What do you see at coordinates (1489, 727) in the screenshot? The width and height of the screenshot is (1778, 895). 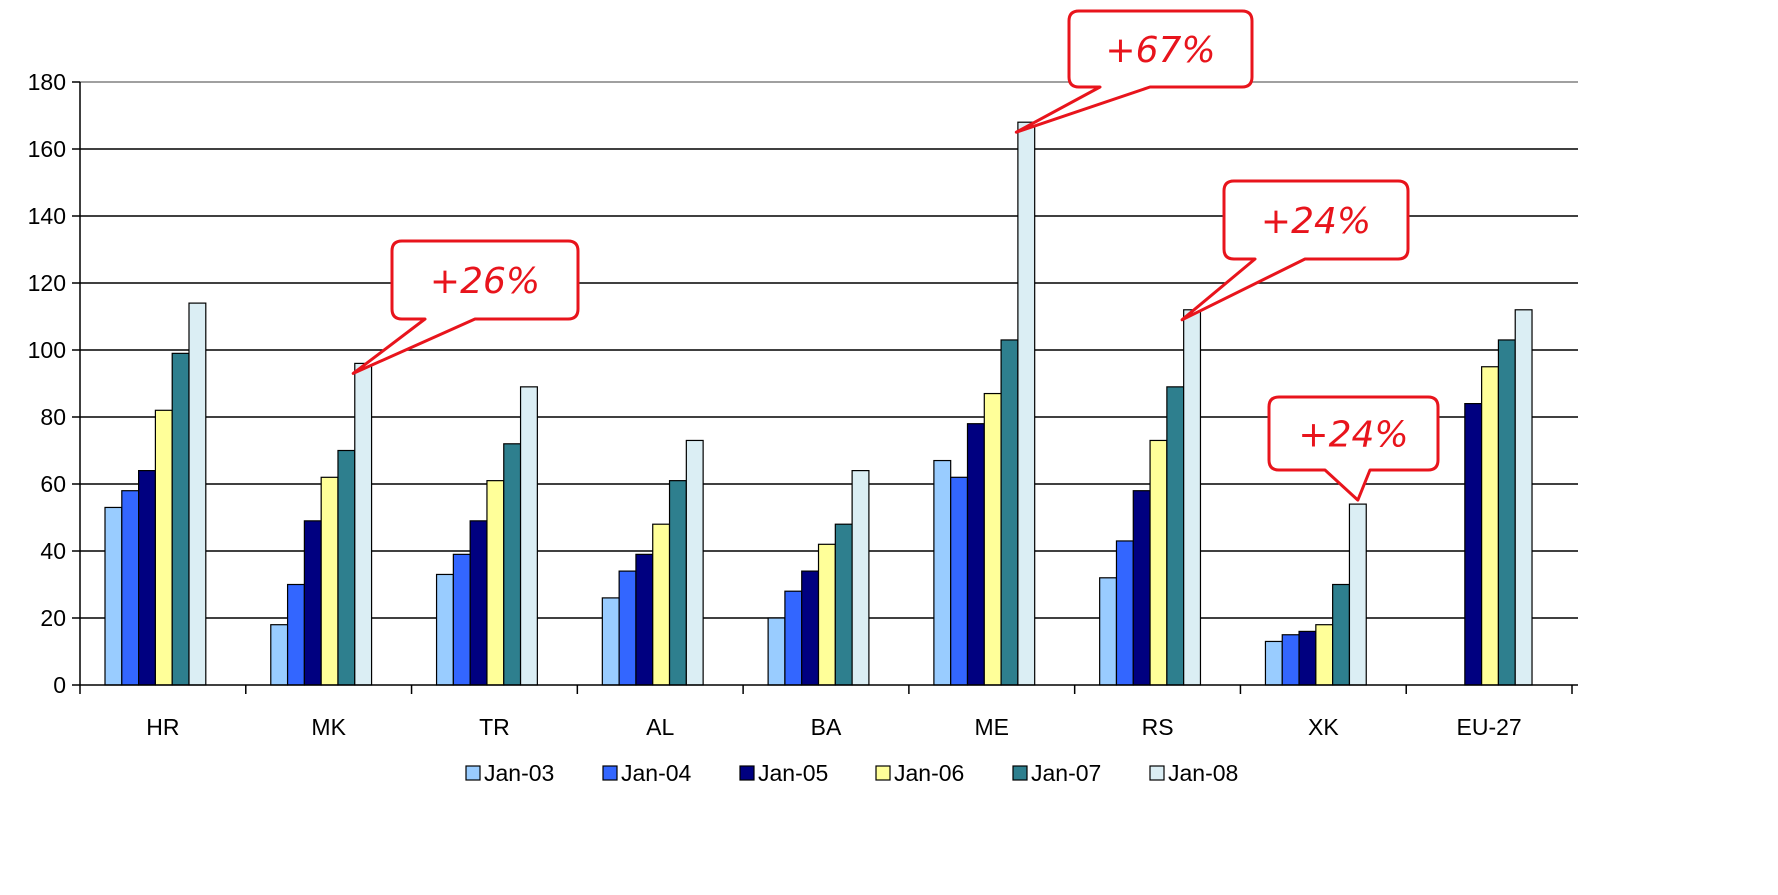 I see `x-tick-label-eu-27: EU-27` at bounding box center [1489, 727].